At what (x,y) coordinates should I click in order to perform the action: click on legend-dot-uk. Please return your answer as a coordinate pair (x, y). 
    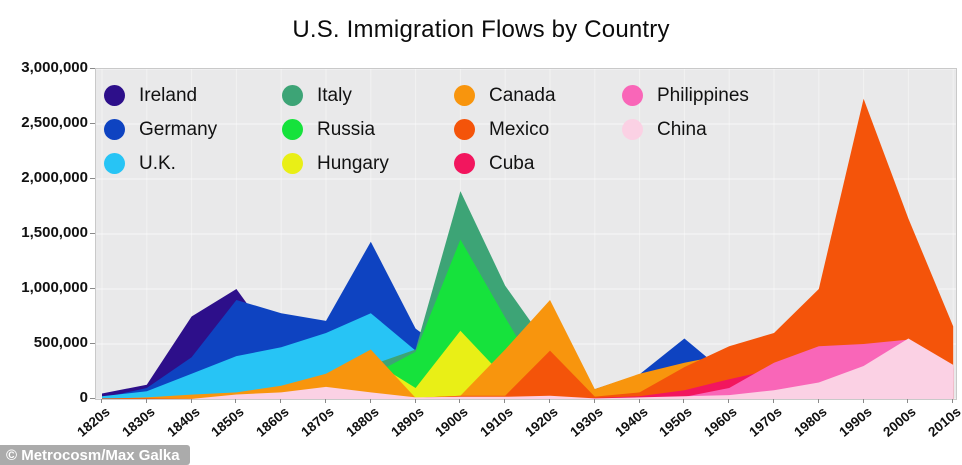
    Looking at the image, I should click on (114, 163).